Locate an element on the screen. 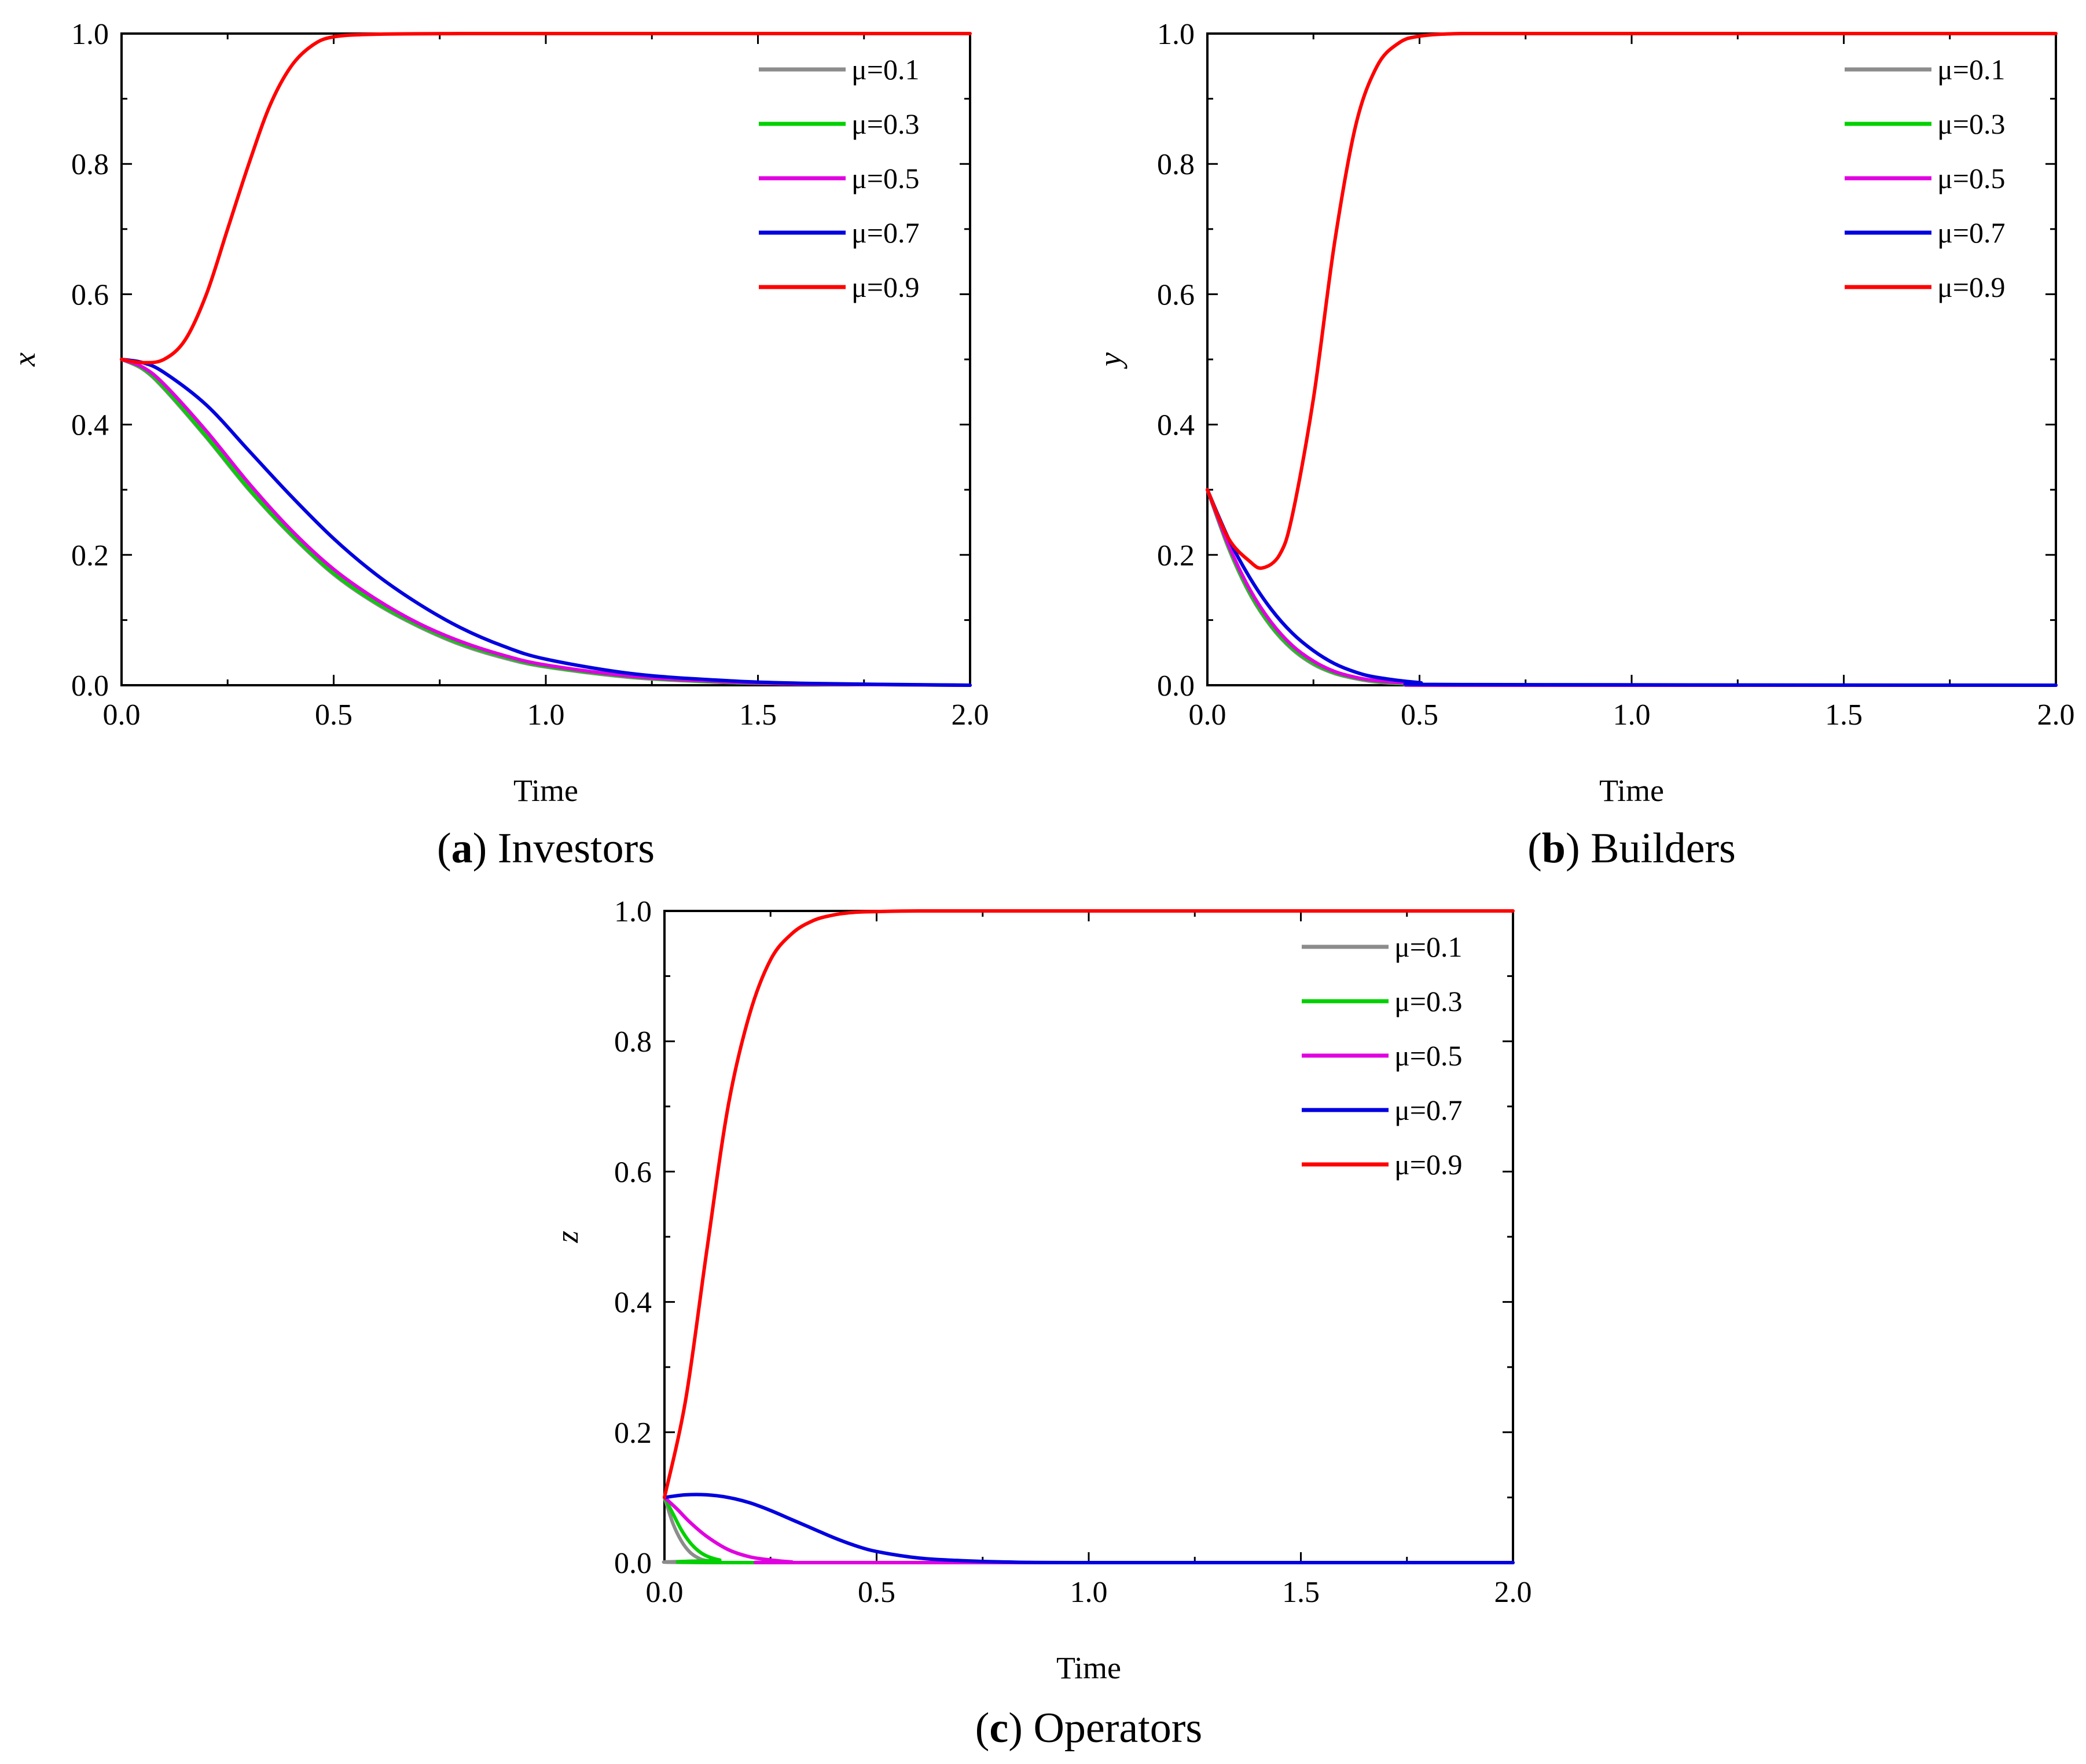 The width and height of the screenshot is (2086, 1764). caption-text: Operators is located at coordinates (1117, 1728).